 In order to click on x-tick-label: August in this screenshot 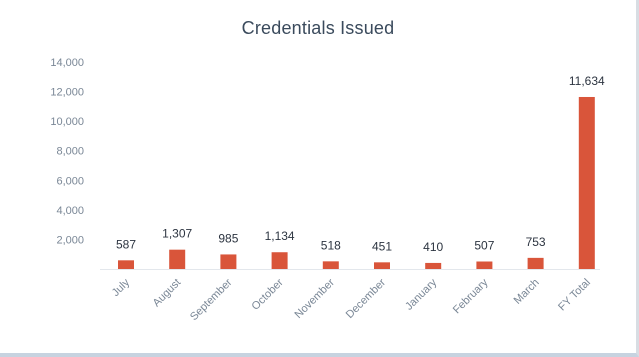, I will do `click(167, 293)`.